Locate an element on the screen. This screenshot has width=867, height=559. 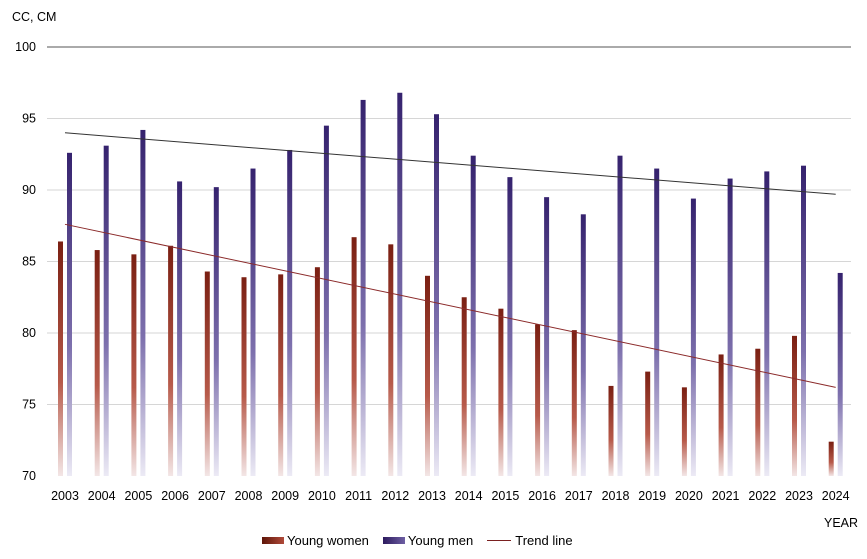
x-tick-2017: 2017 is located at coordinates (579, 496).